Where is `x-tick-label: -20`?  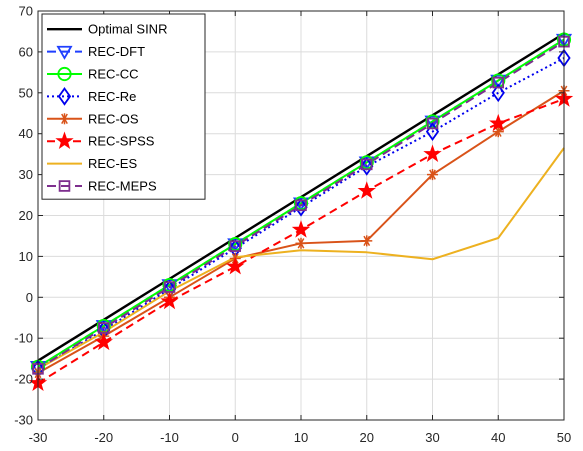
x-tick-label: -20 is located at coordinates (103, 437).